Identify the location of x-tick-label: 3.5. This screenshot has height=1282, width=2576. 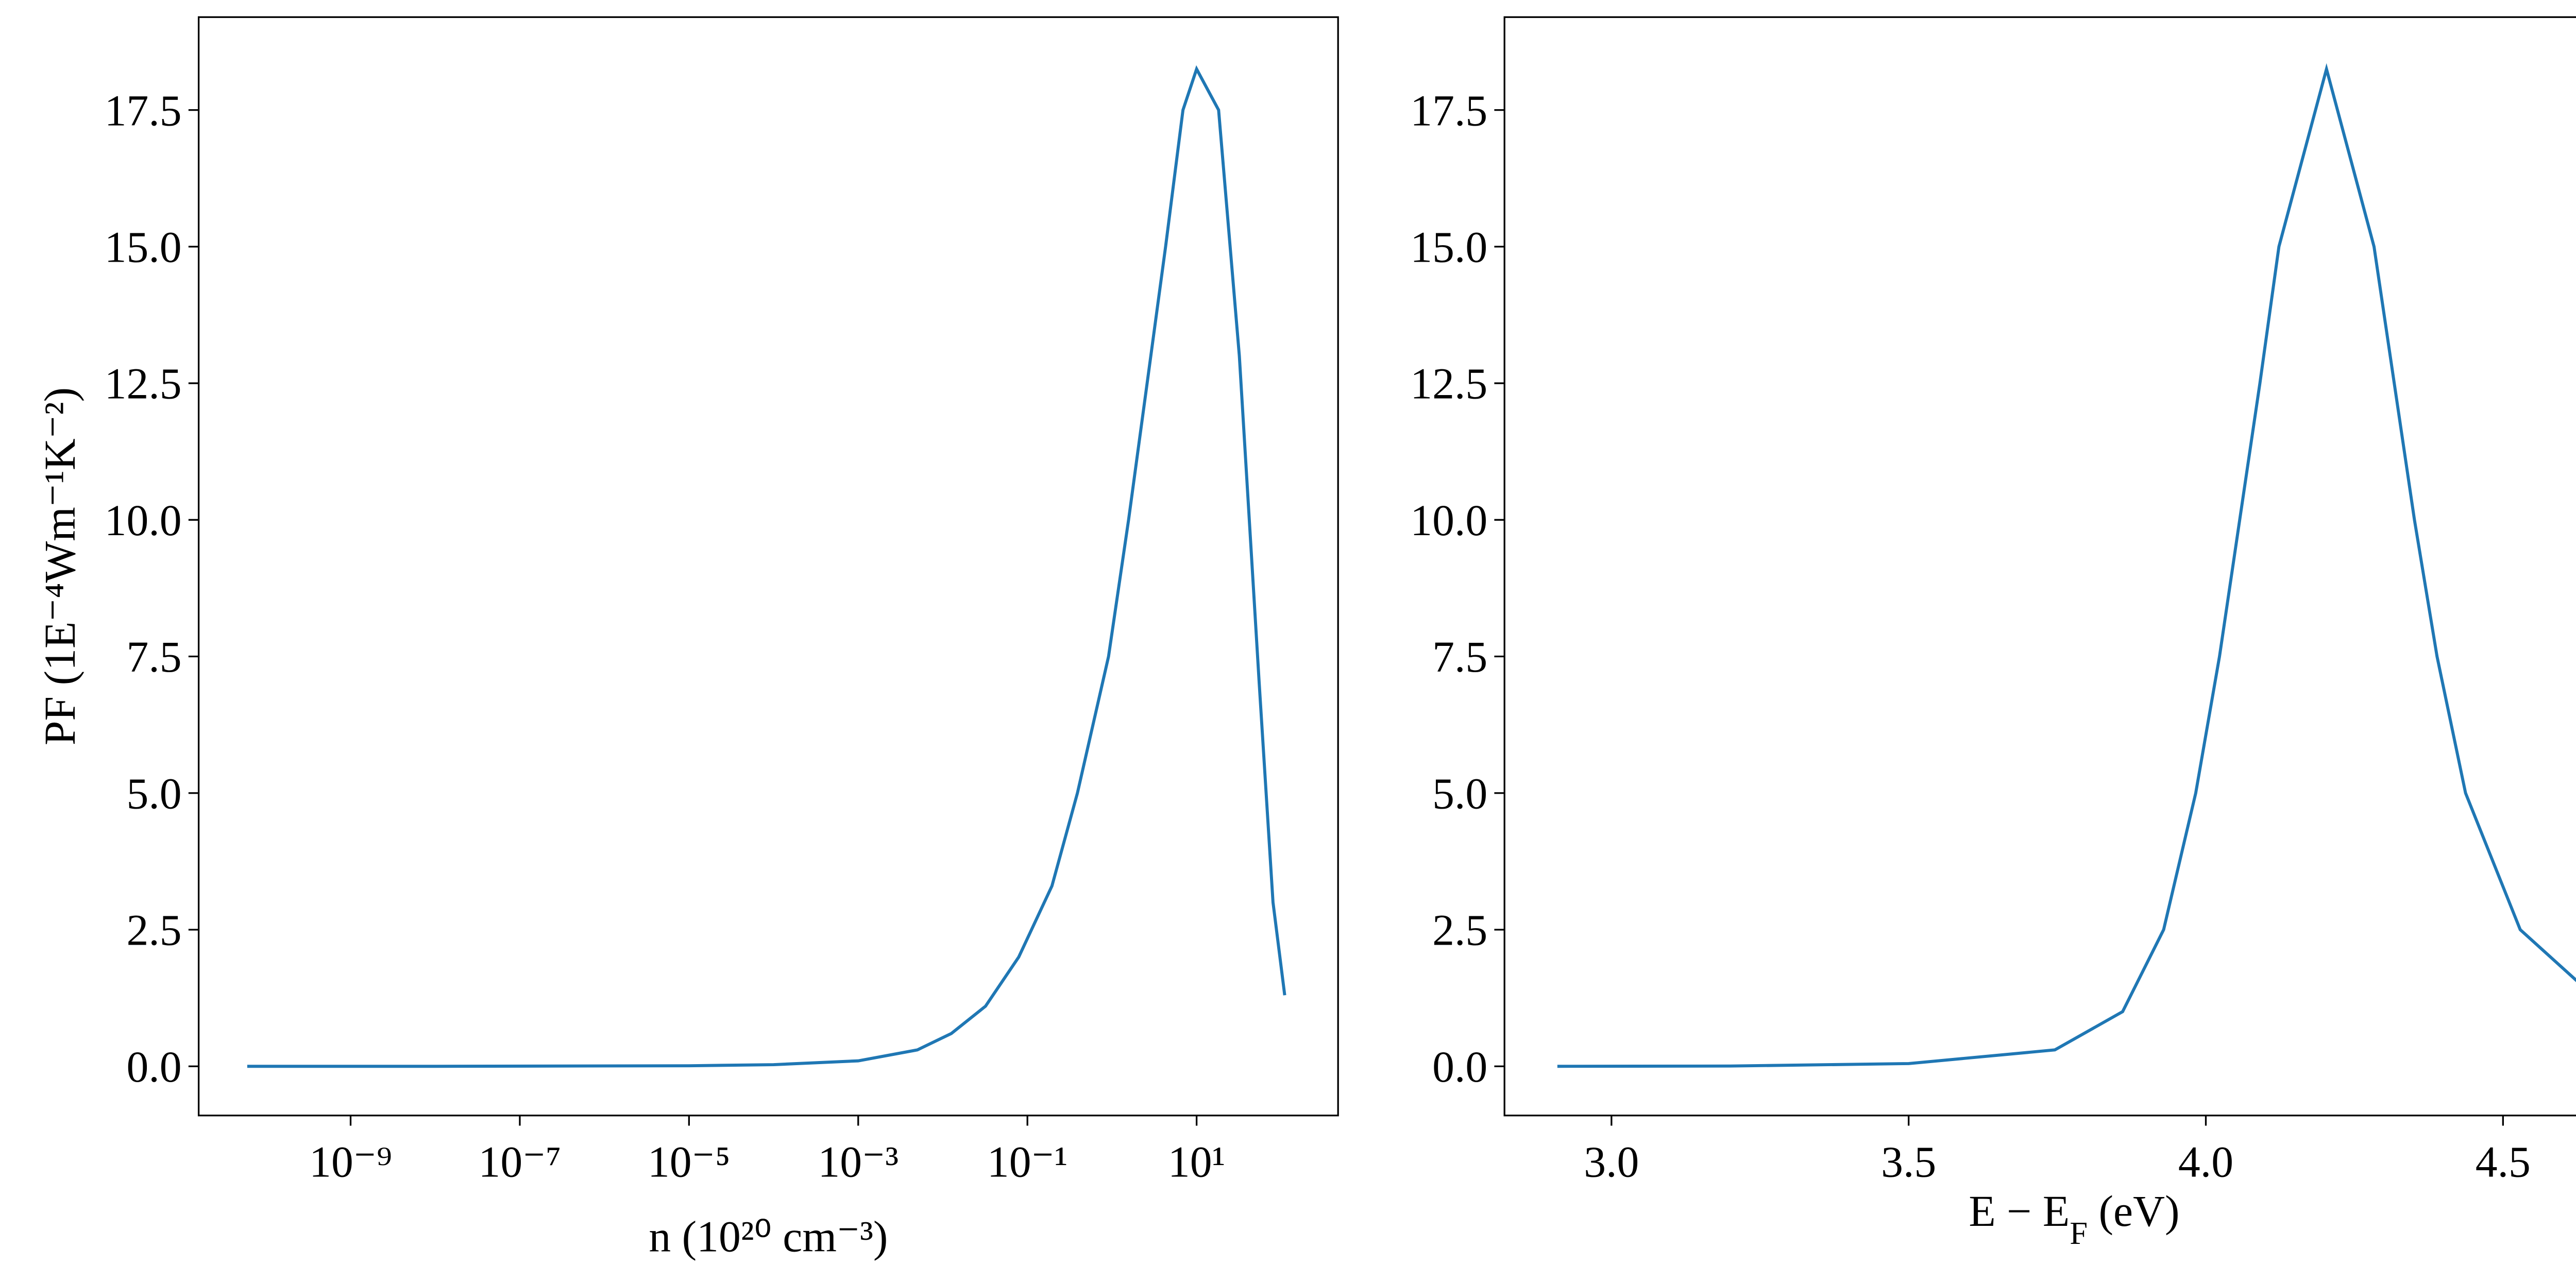
(1908, 1162).